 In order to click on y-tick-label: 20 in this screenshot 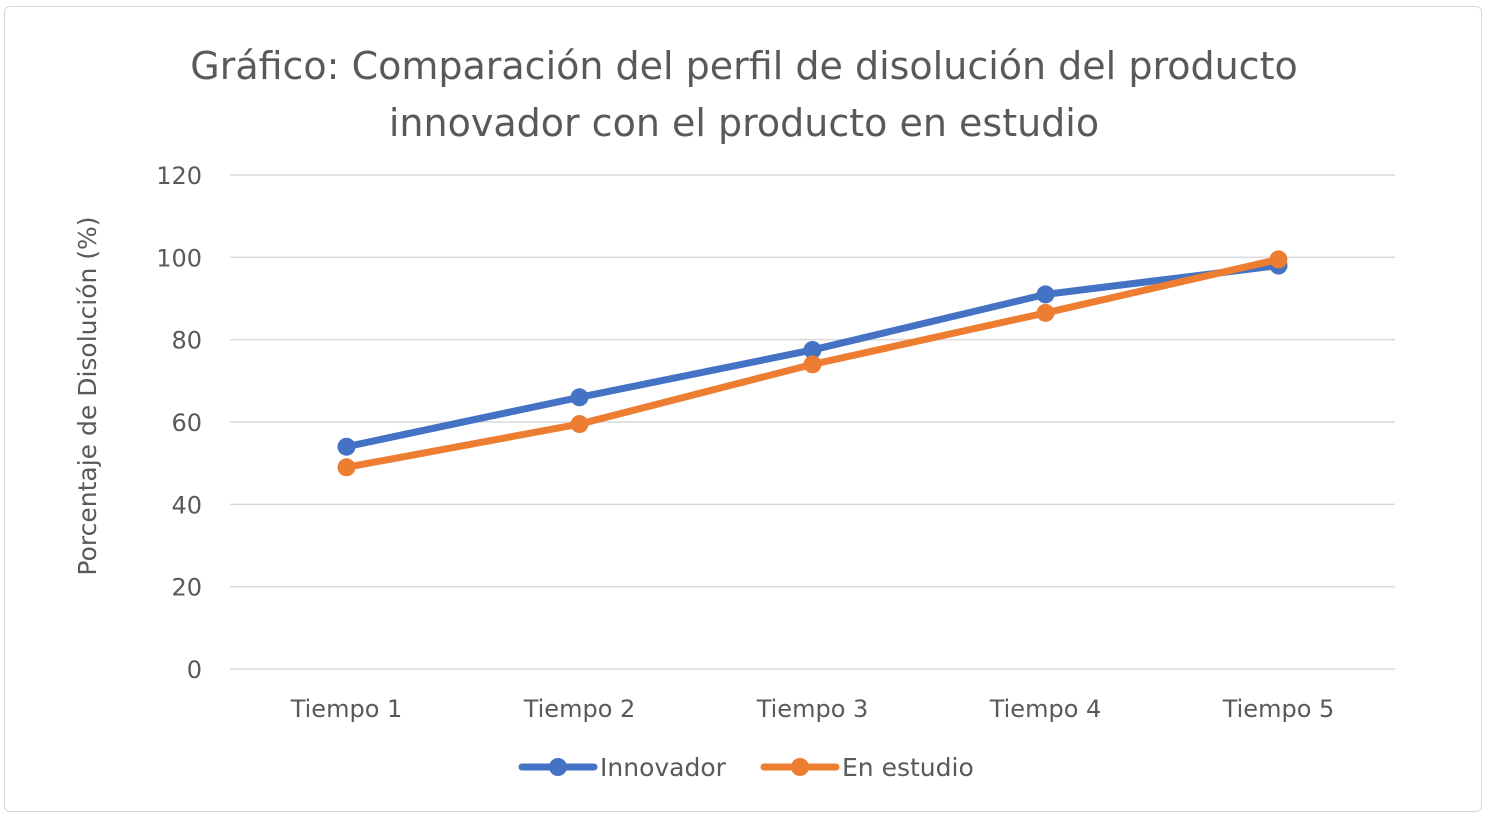, I will do `click(186, 588)`.